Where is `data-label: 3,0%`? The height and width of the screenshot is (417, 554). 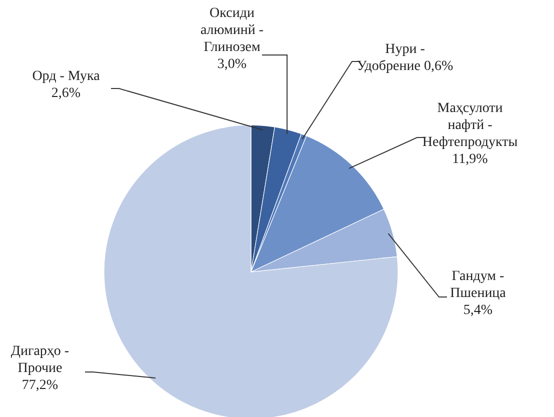 data-label: 3,0% is located at coordinates (232, 64).